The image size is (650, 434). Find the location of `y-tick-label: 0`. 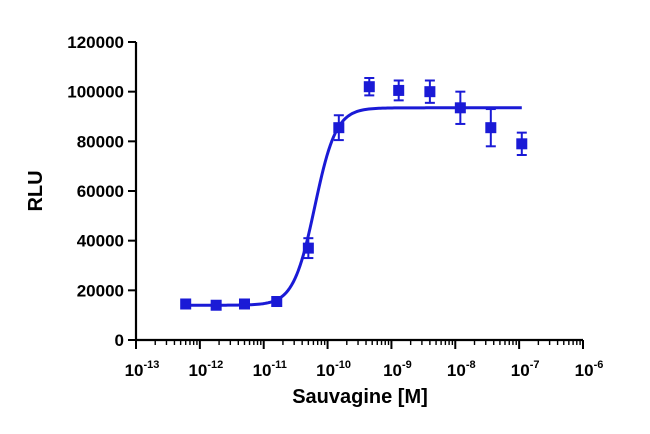

y-tick-label: 0 is located at coordinates (119, 340).